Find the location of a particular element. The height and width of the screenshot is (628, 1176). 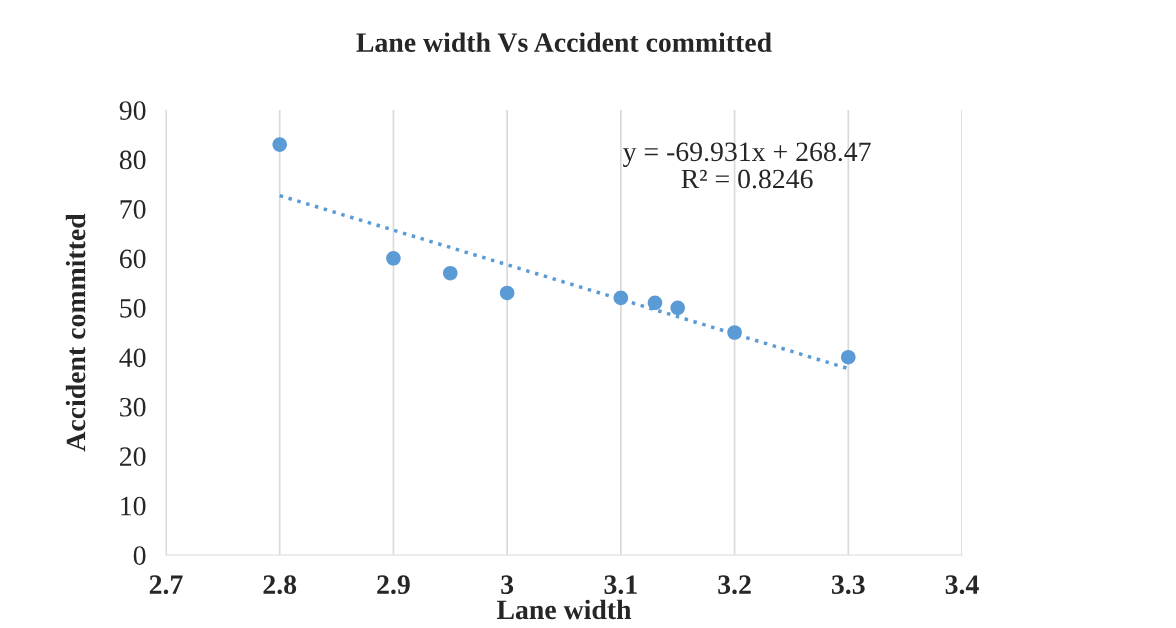

y-tick-label: 80 is located at coordinates (132, 160).